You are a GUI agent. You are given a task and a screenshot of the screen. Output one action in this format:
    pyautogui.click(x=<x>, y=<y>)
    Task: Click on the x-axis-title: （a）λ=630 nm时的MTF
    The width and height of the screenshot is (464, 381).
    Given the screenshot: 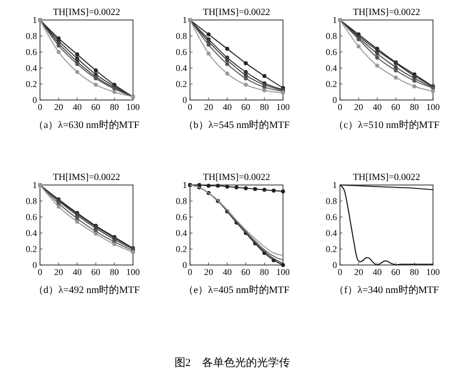 What is the action you would take?
    pyautogui.click(x=87, y=125)
    